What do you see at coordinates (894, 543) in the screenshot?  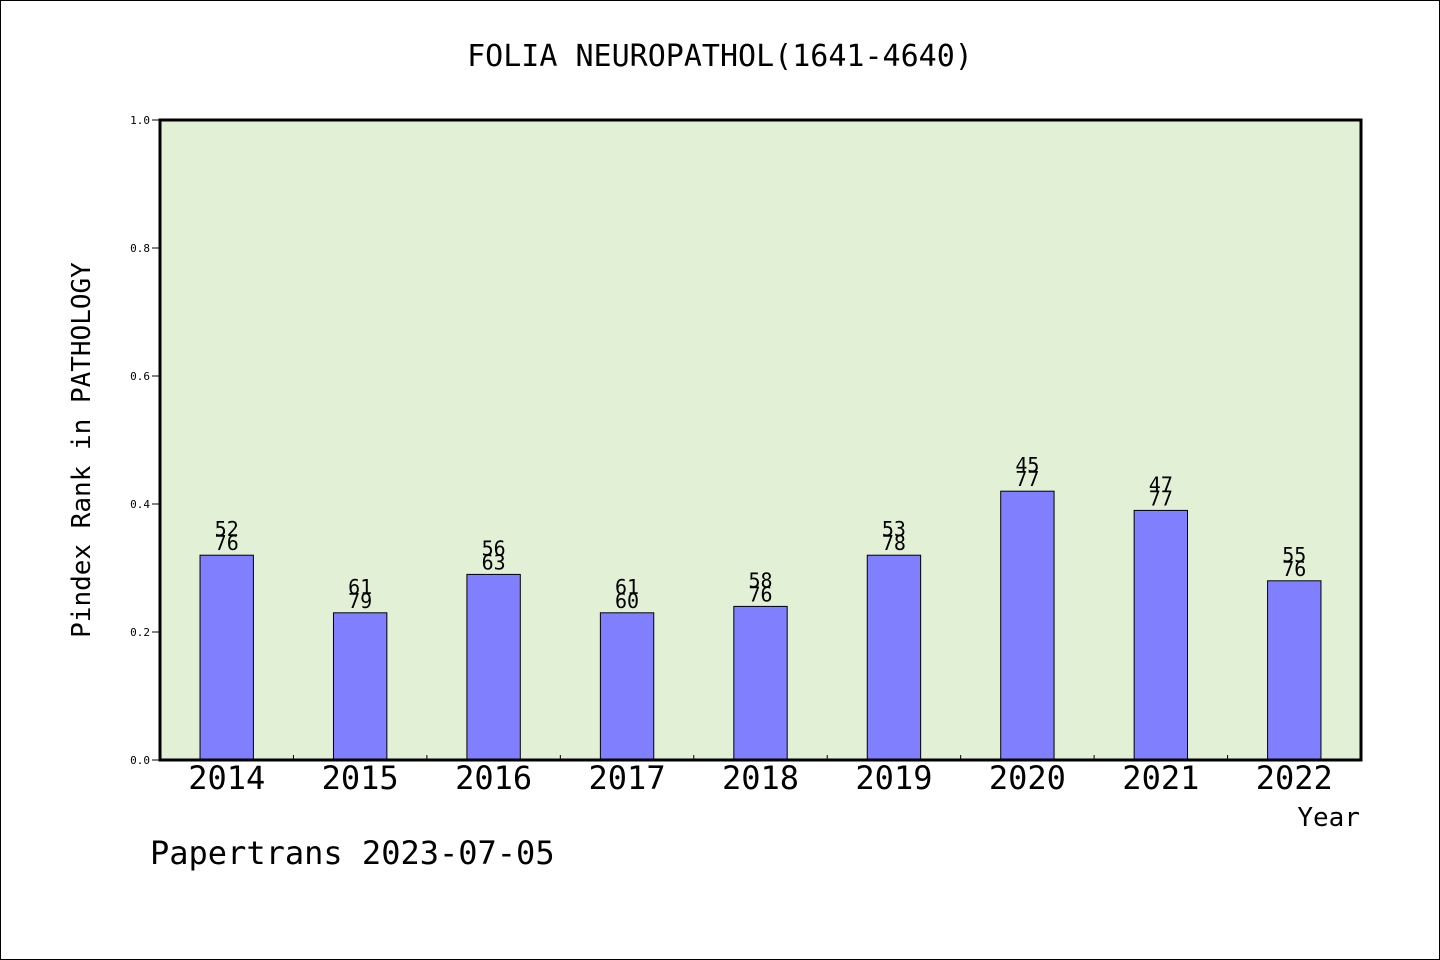 I see `bar-total-label: 78` at bounding box center [894, 543].